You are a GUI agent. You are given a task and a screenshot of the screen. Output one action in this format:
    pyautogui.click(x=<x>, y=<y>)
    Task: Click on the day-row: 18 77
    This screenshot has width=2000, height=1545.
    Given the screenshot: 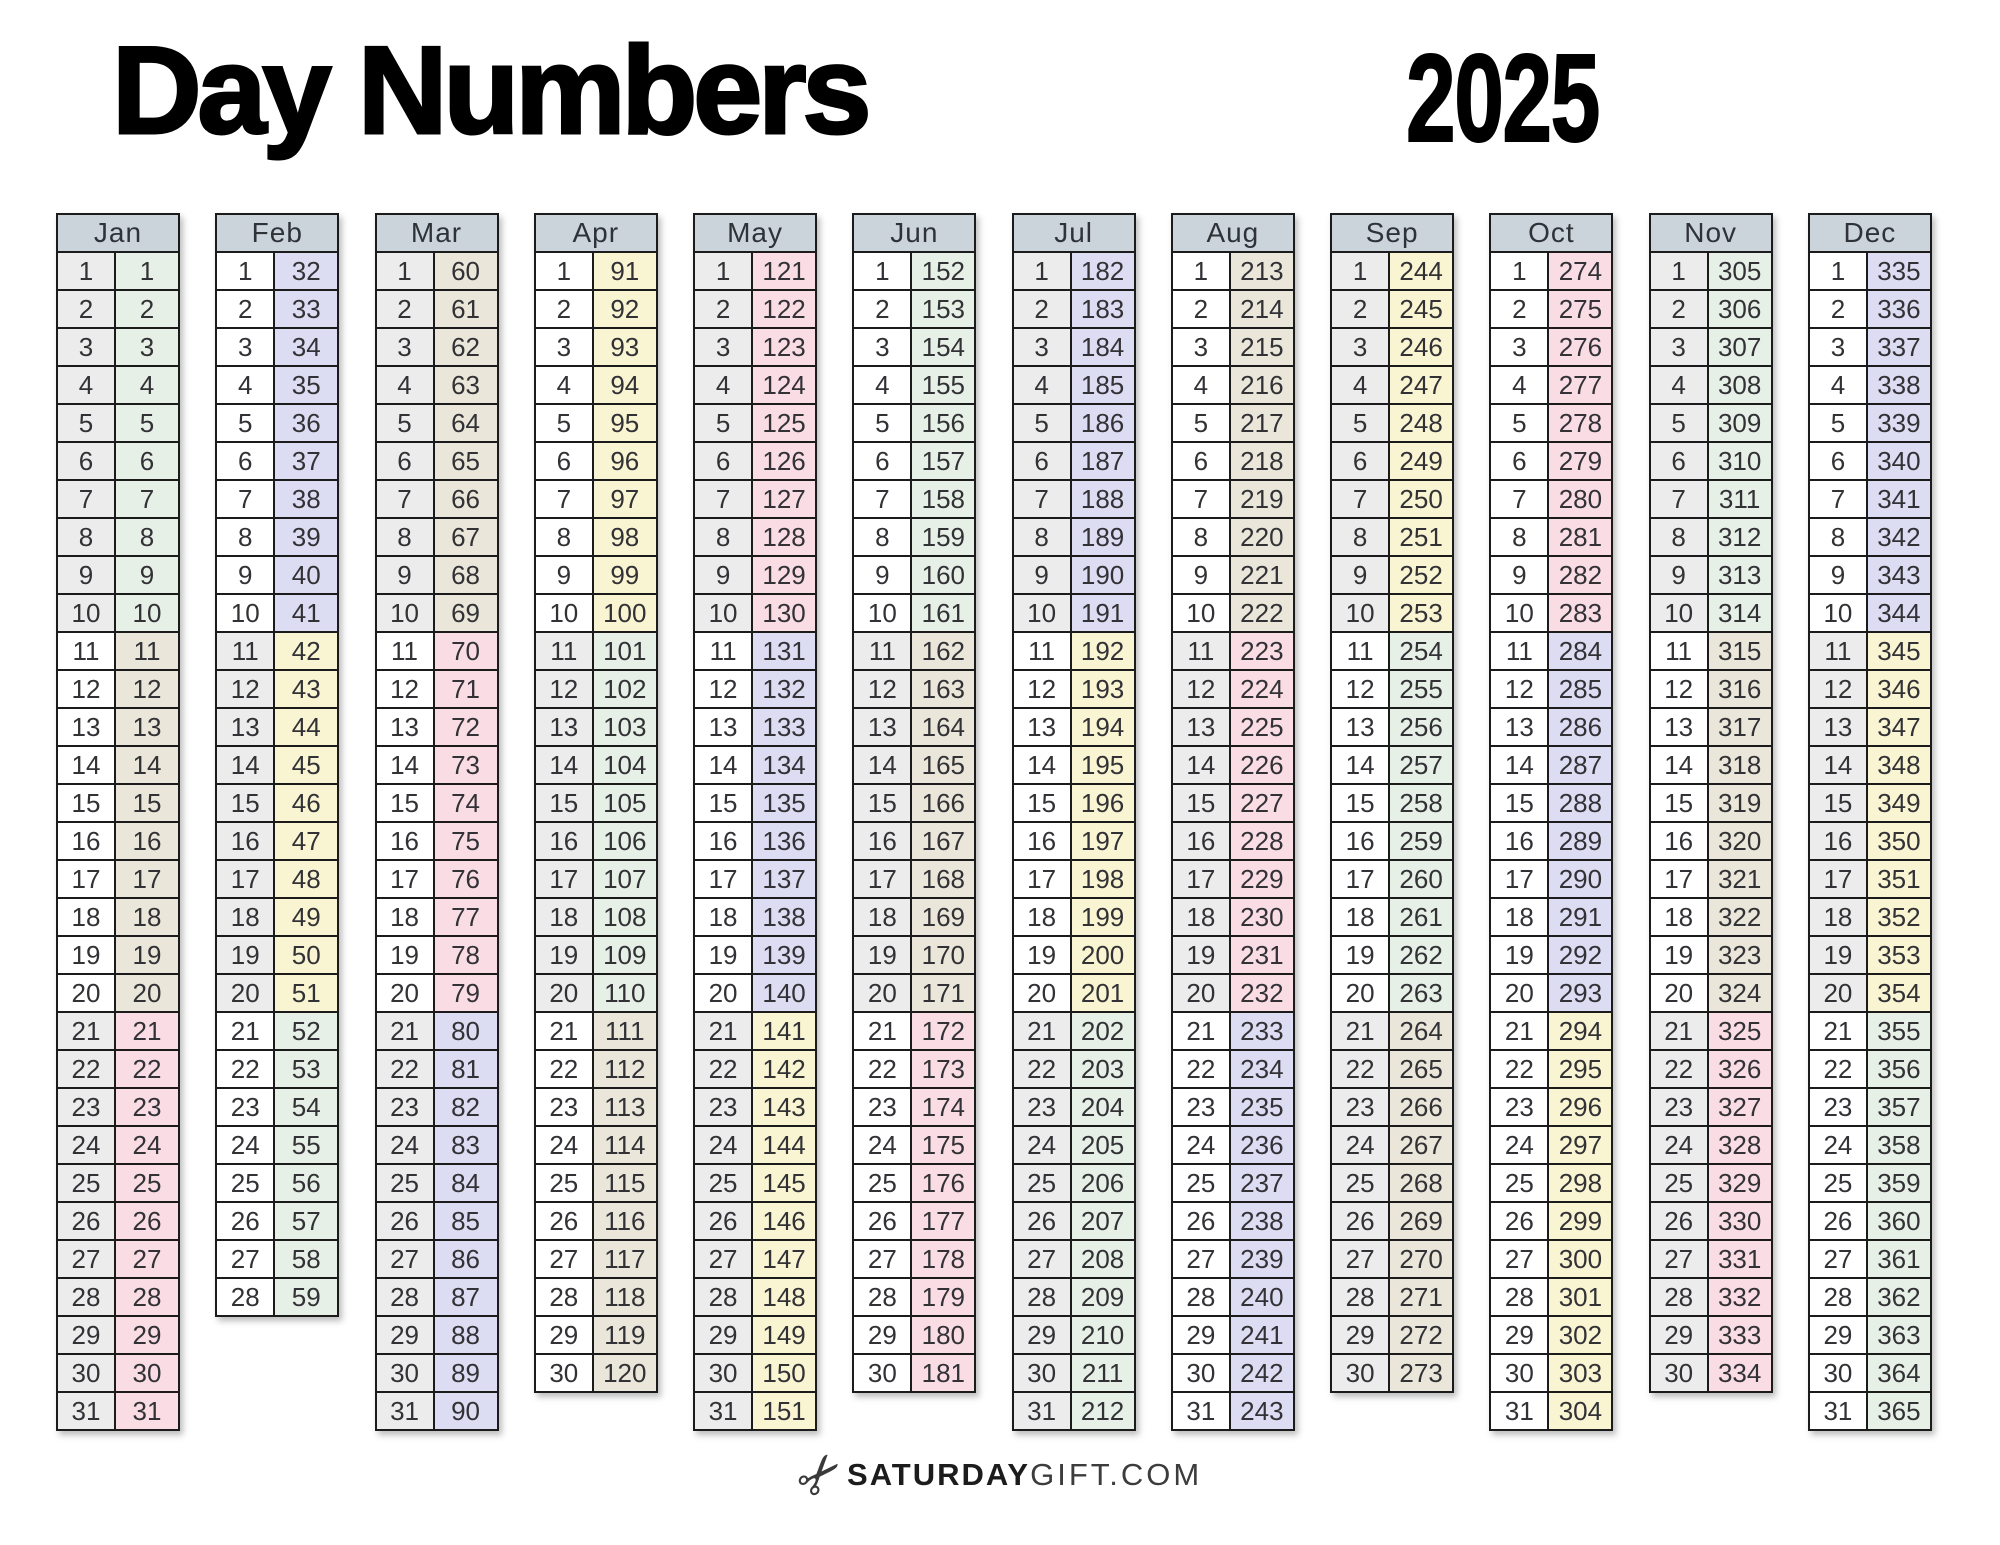 What is the action you would take?
    pyautogui.click(x=436, y=916)
    